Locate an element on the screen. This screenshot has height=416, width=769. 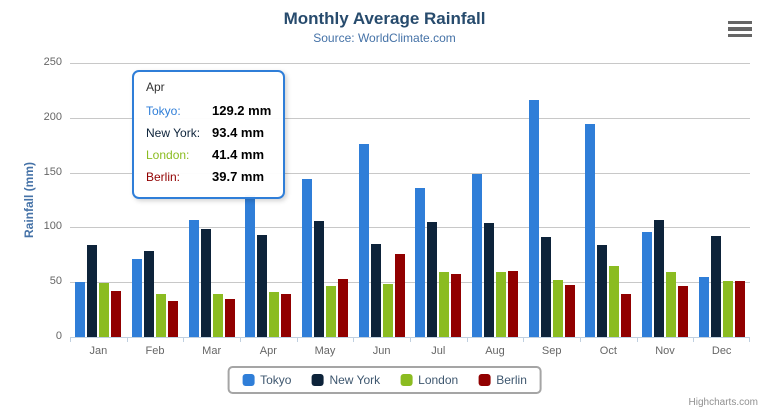
x-axis-label-oct: Oct is located at coordinates (608, 351).